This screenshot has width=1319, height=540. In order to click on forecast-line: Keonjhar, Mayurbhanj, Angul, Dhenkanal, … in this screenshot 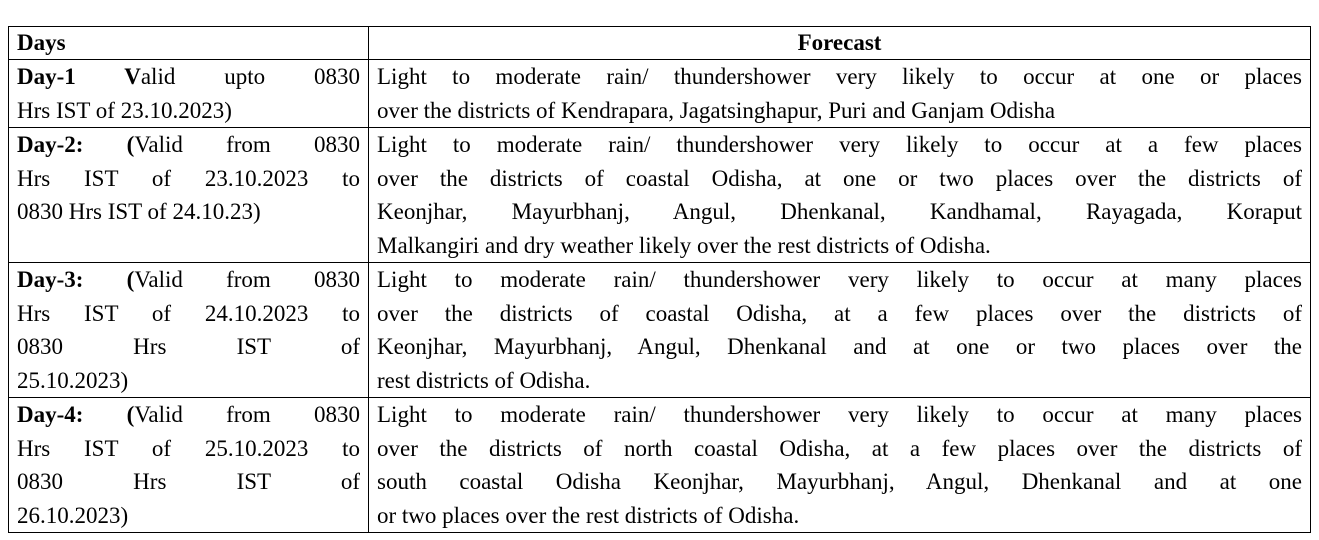, I will do `click(839, 211)`.